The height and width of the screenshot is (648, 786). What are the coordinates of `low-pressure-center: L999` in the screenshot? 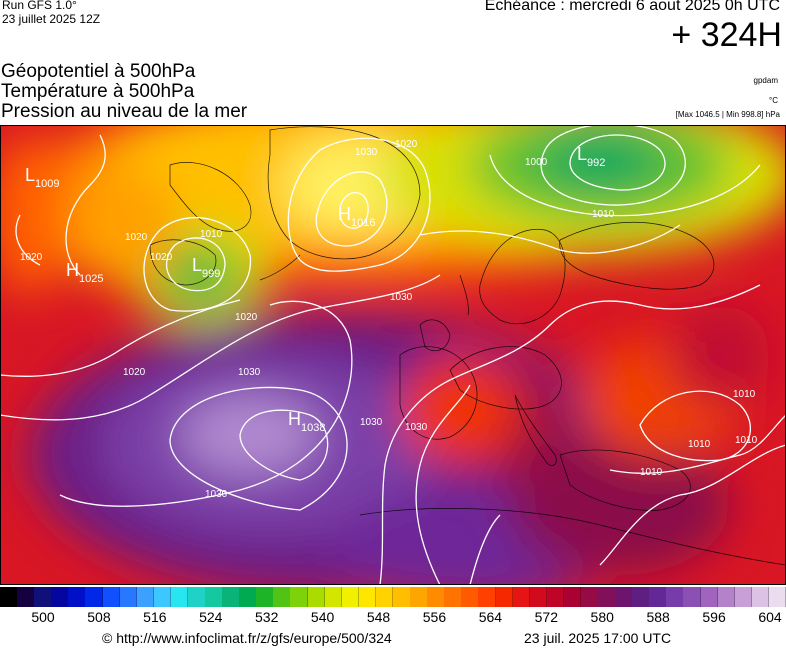 It's located at (206, 267).